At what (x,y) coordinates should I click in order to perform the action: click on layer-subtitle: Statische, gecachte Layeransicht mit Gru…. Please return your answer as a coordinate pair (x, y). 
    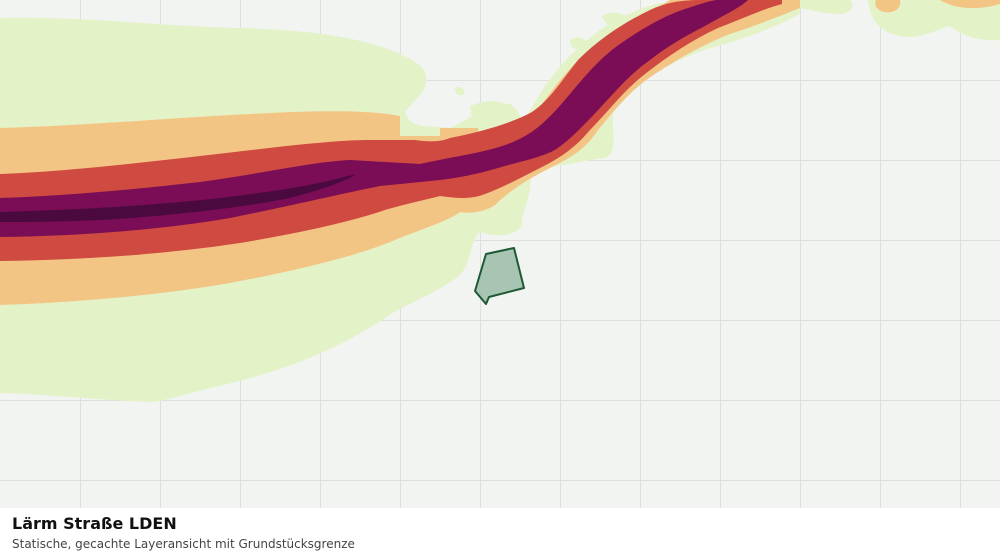
    Looking at the image, I should click on (183, 544).